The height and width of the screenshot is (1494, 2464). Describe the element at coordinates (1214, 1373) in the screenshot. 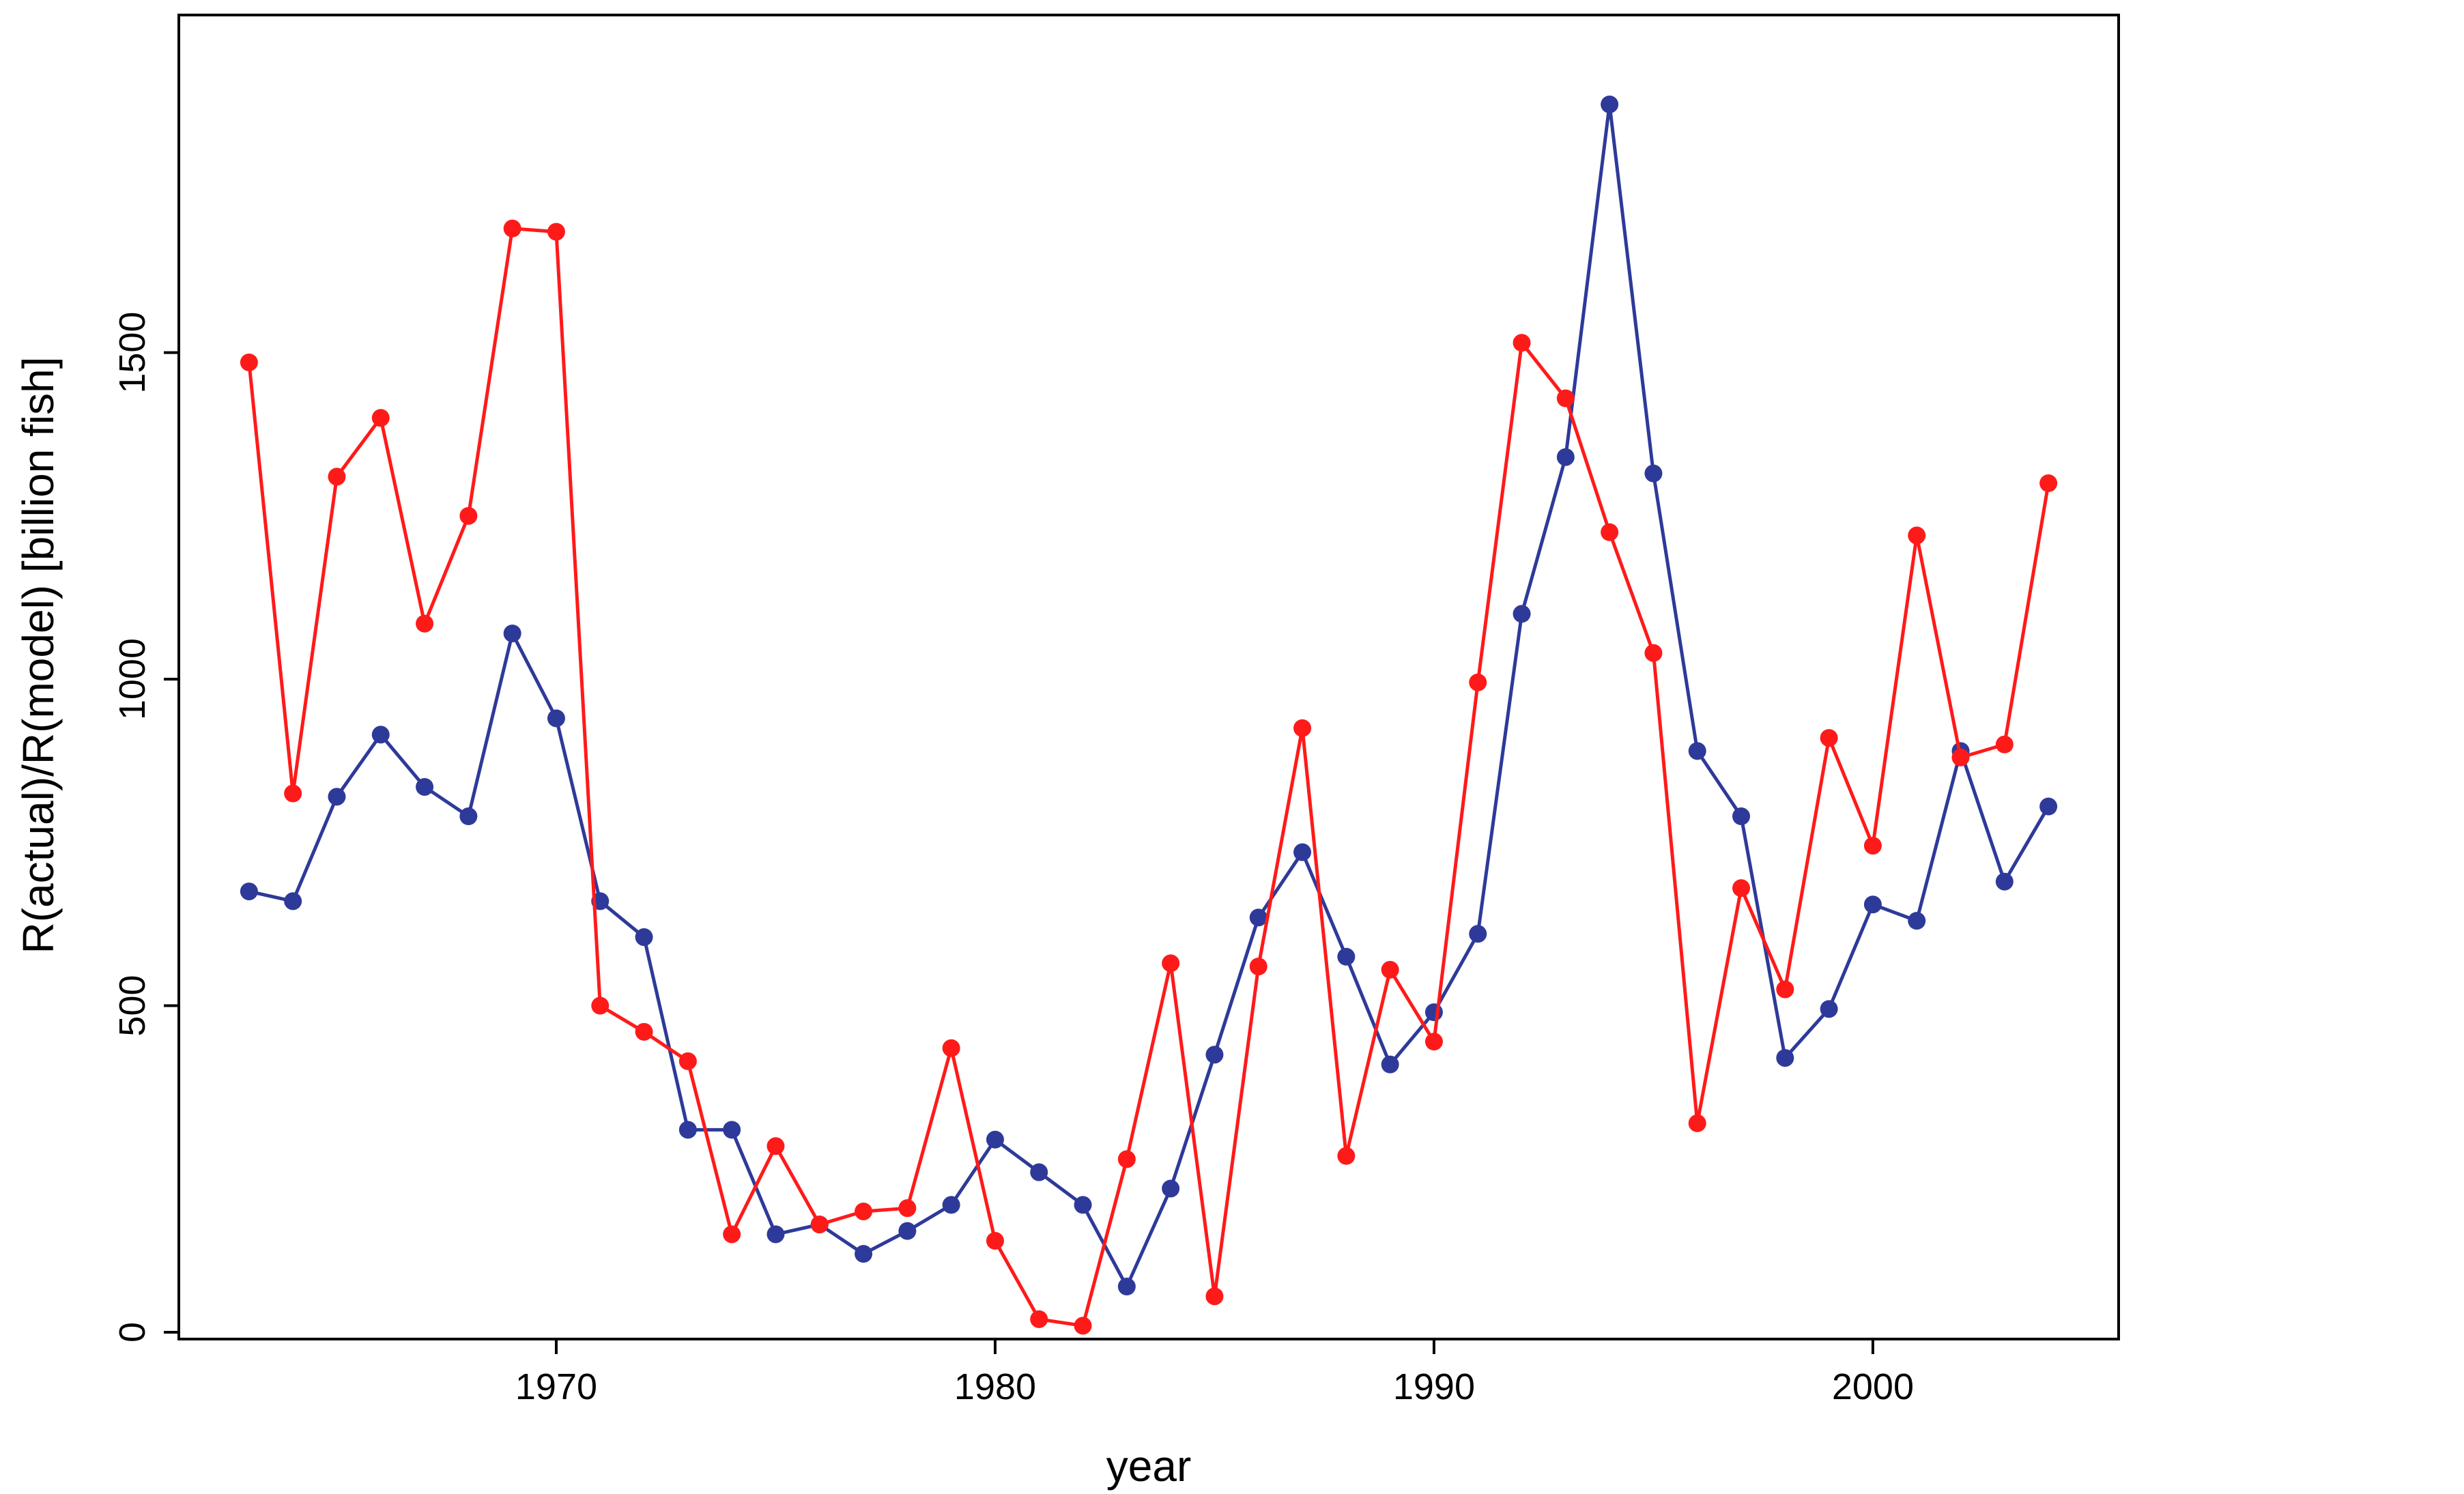

I see `x-axis: 1970 1980 1990 2000` at that location.